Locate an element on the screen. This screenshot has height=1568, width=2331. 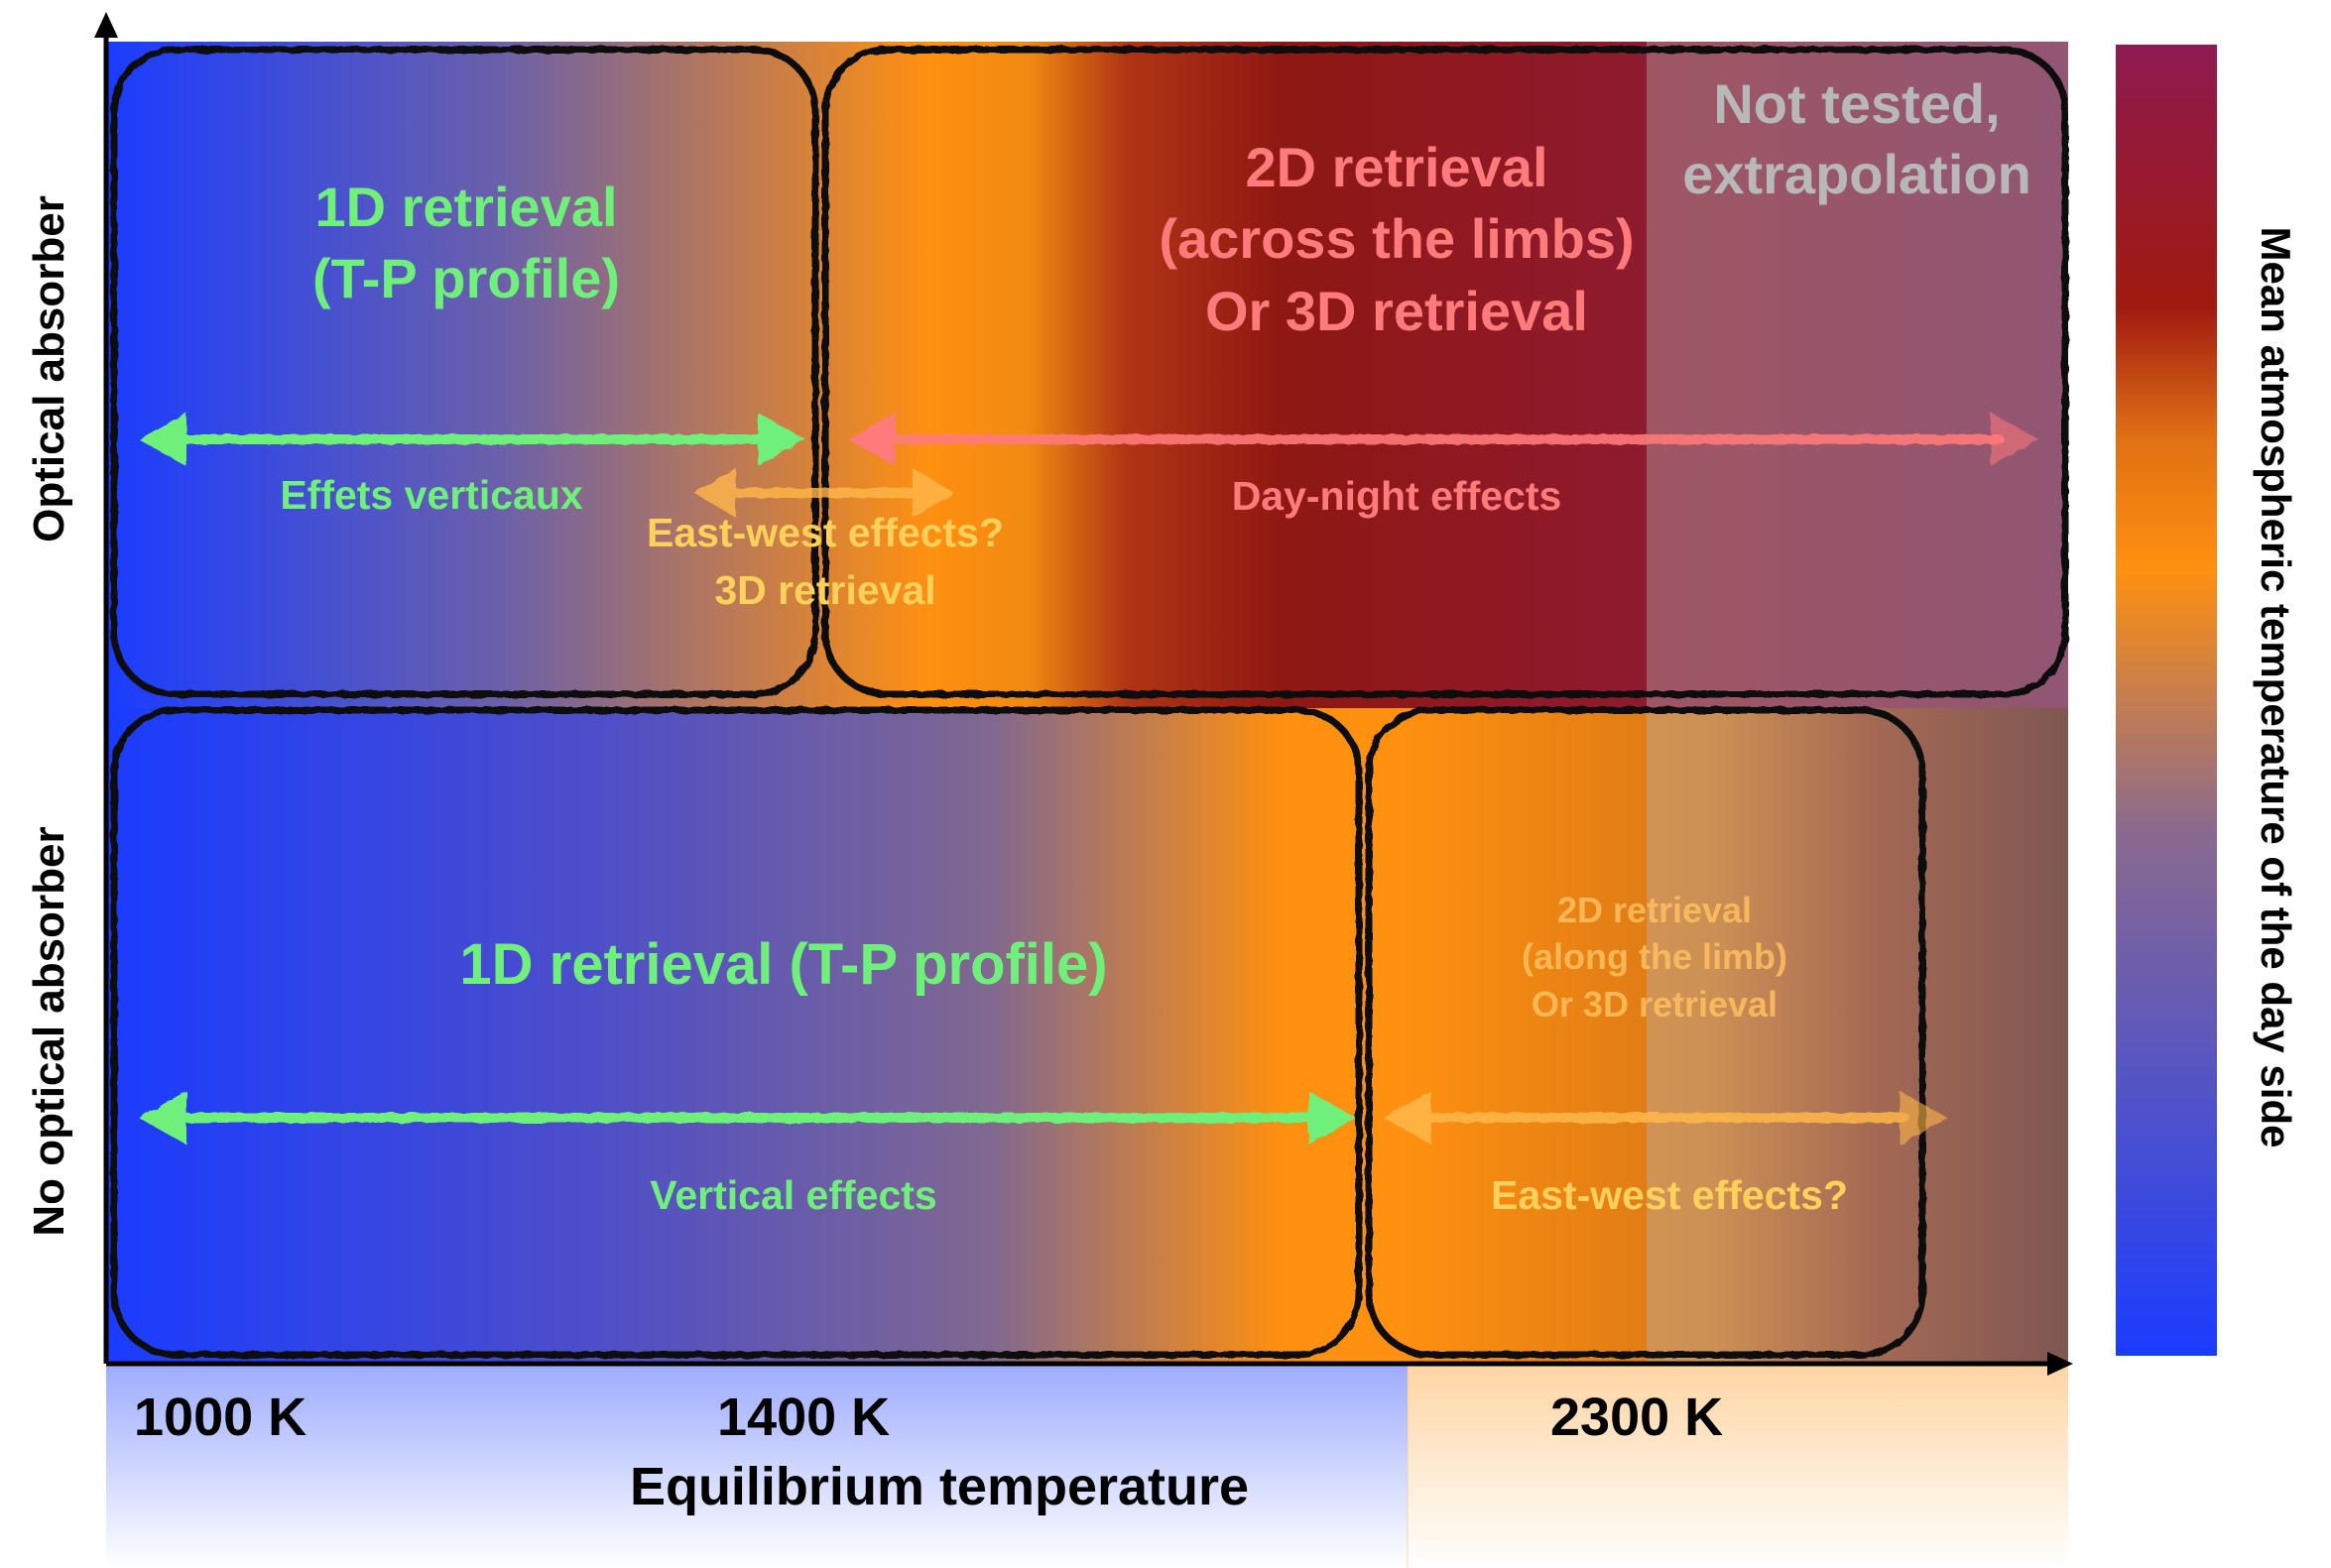
bottom-right-title-line1: 2D retrieval is located at coordinates (1654, 910).